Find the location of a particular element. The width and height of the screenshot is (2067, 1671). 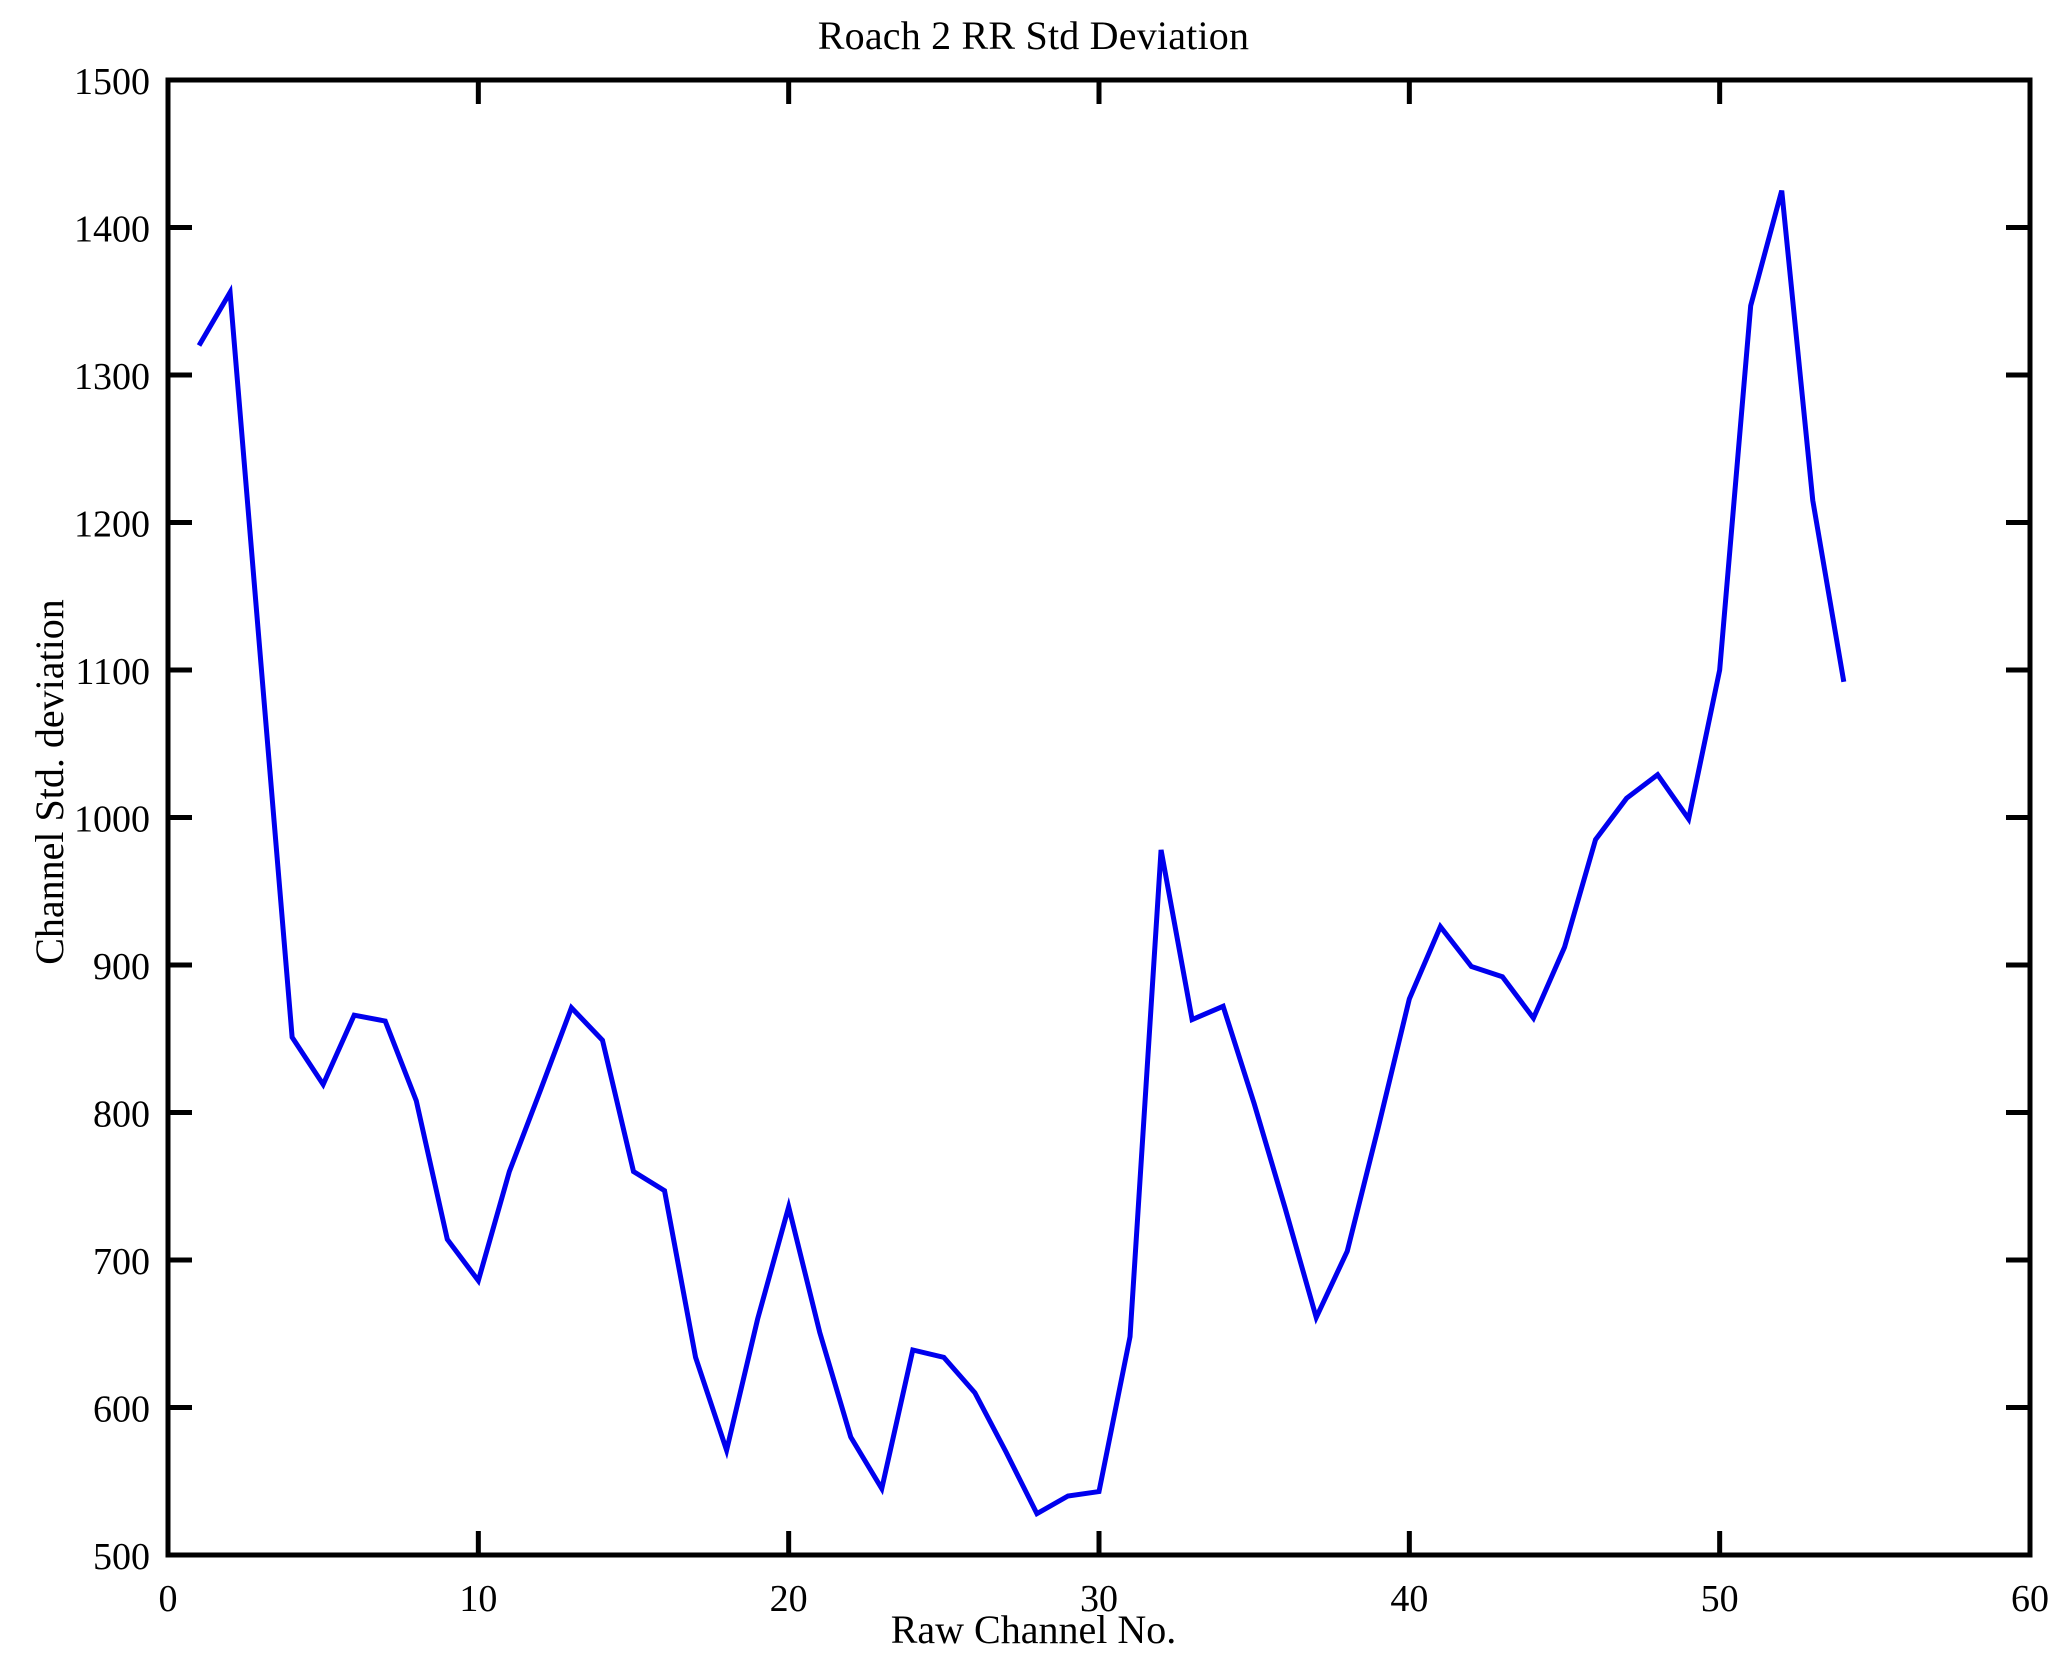

svg-text: 1500 is located at coordinates (112, 82).